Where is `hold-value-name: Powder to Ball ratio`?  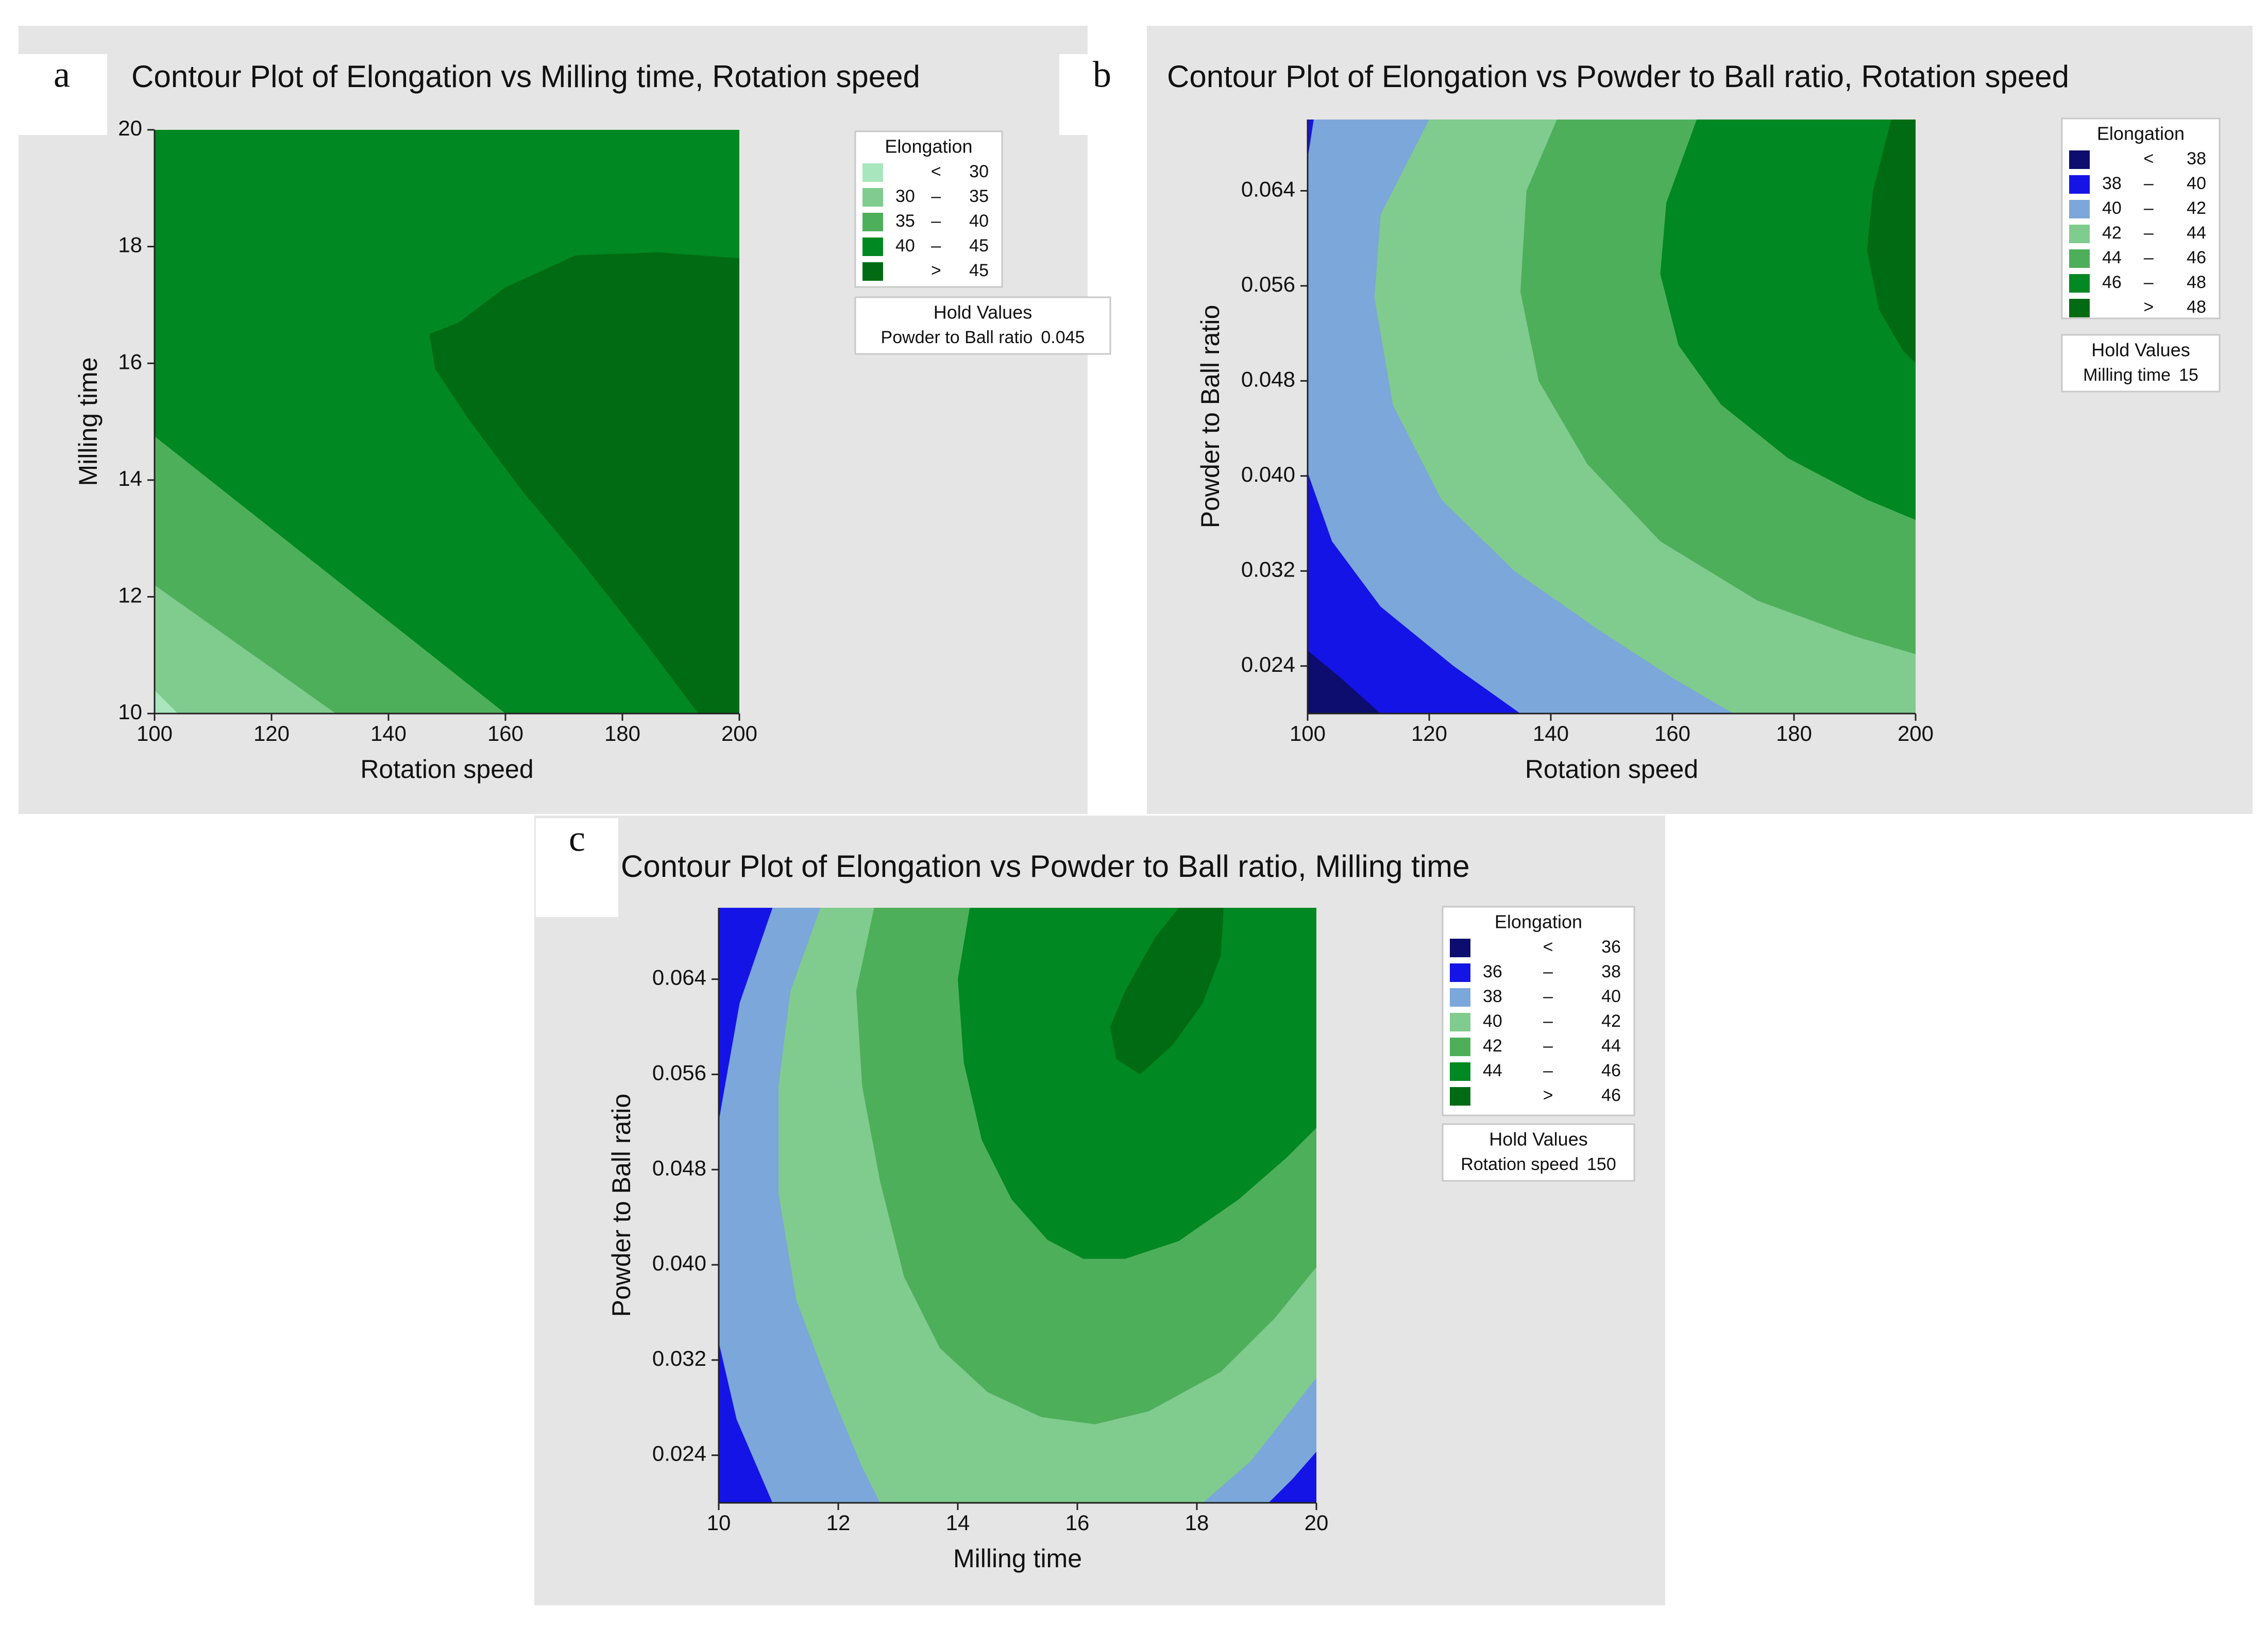 hold-value-name: Powder to Ball ratio is located at coordinates (957, 337).